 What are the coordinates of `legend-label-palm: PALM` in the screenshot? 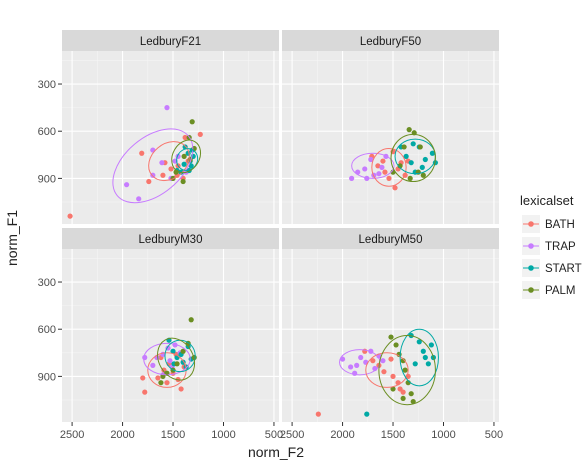 It's located at (560, 291).